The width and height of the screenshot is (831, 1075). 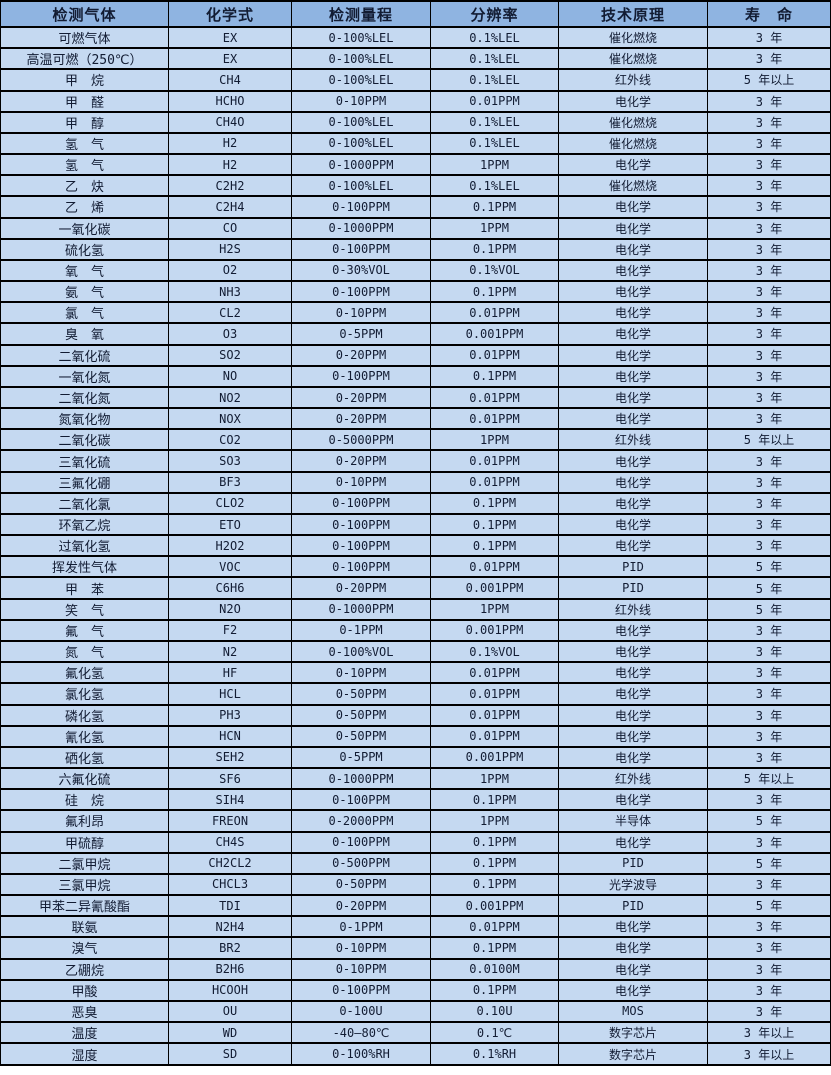 I want to click on cell-formula: H2O2, so click(x=230, y=546).